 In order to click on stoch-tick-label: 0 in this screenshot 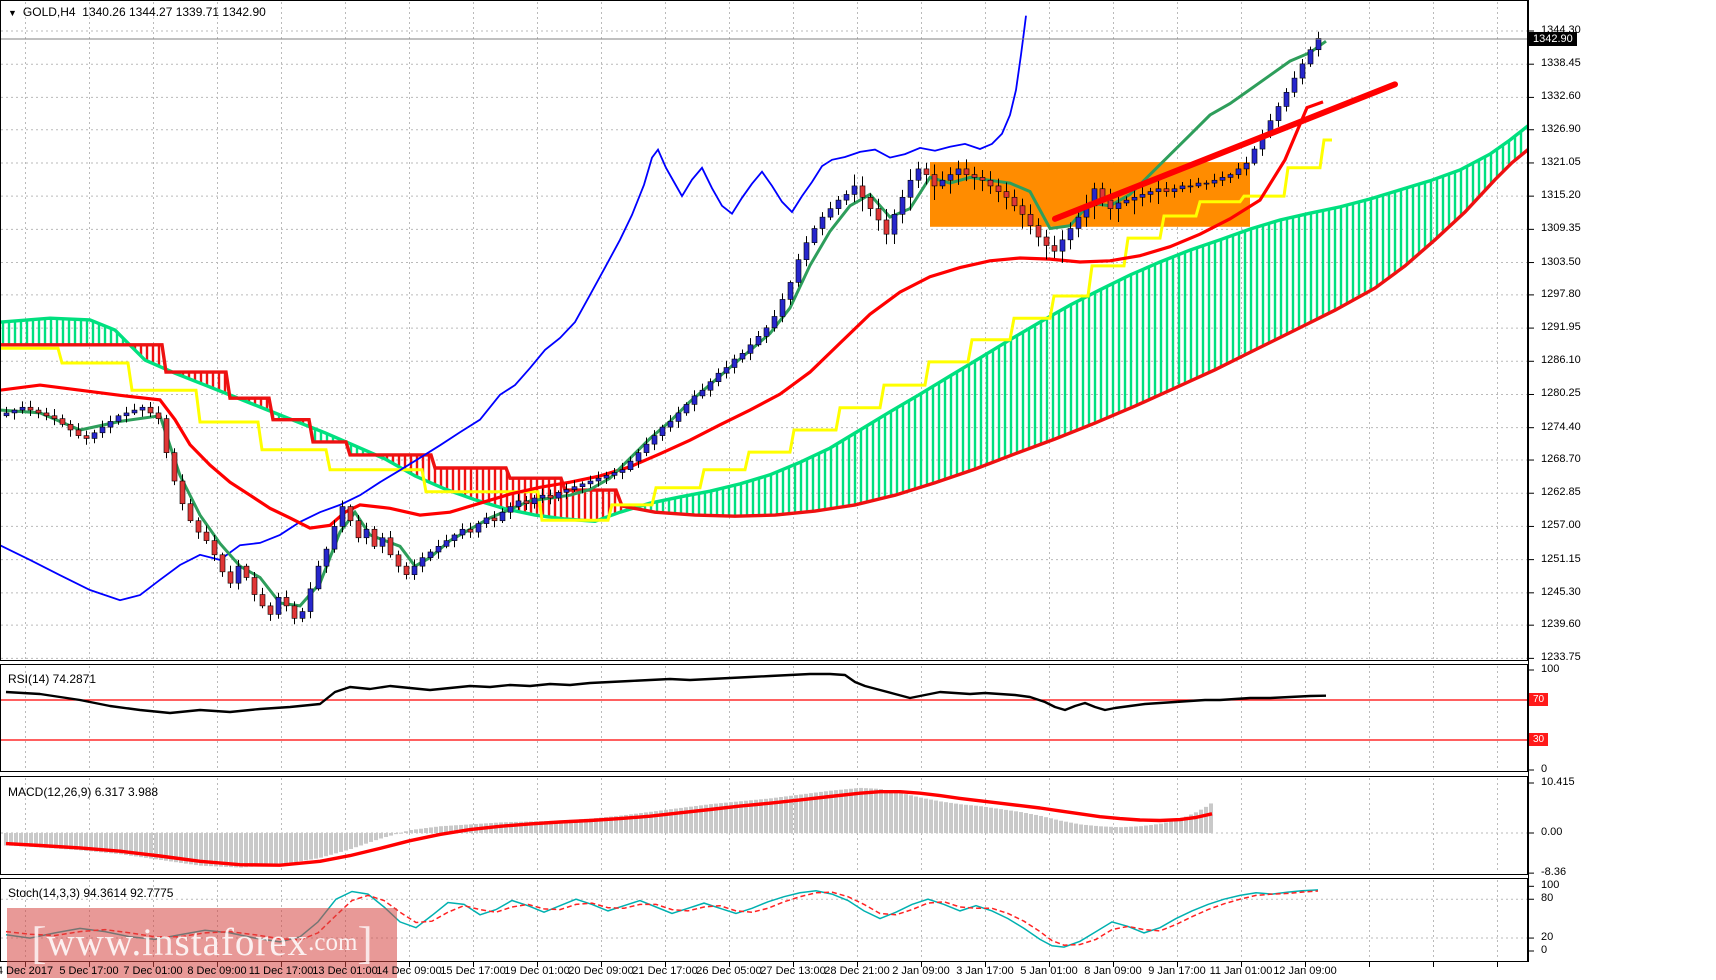, I will do `click(1544, 950)`.